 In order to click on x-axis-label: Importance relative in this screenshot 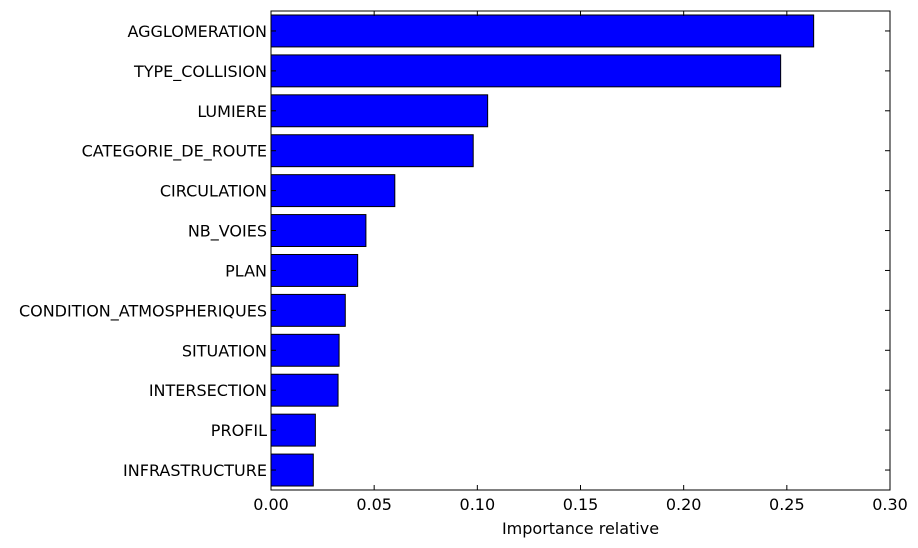, I will do `click(580, 528)`.